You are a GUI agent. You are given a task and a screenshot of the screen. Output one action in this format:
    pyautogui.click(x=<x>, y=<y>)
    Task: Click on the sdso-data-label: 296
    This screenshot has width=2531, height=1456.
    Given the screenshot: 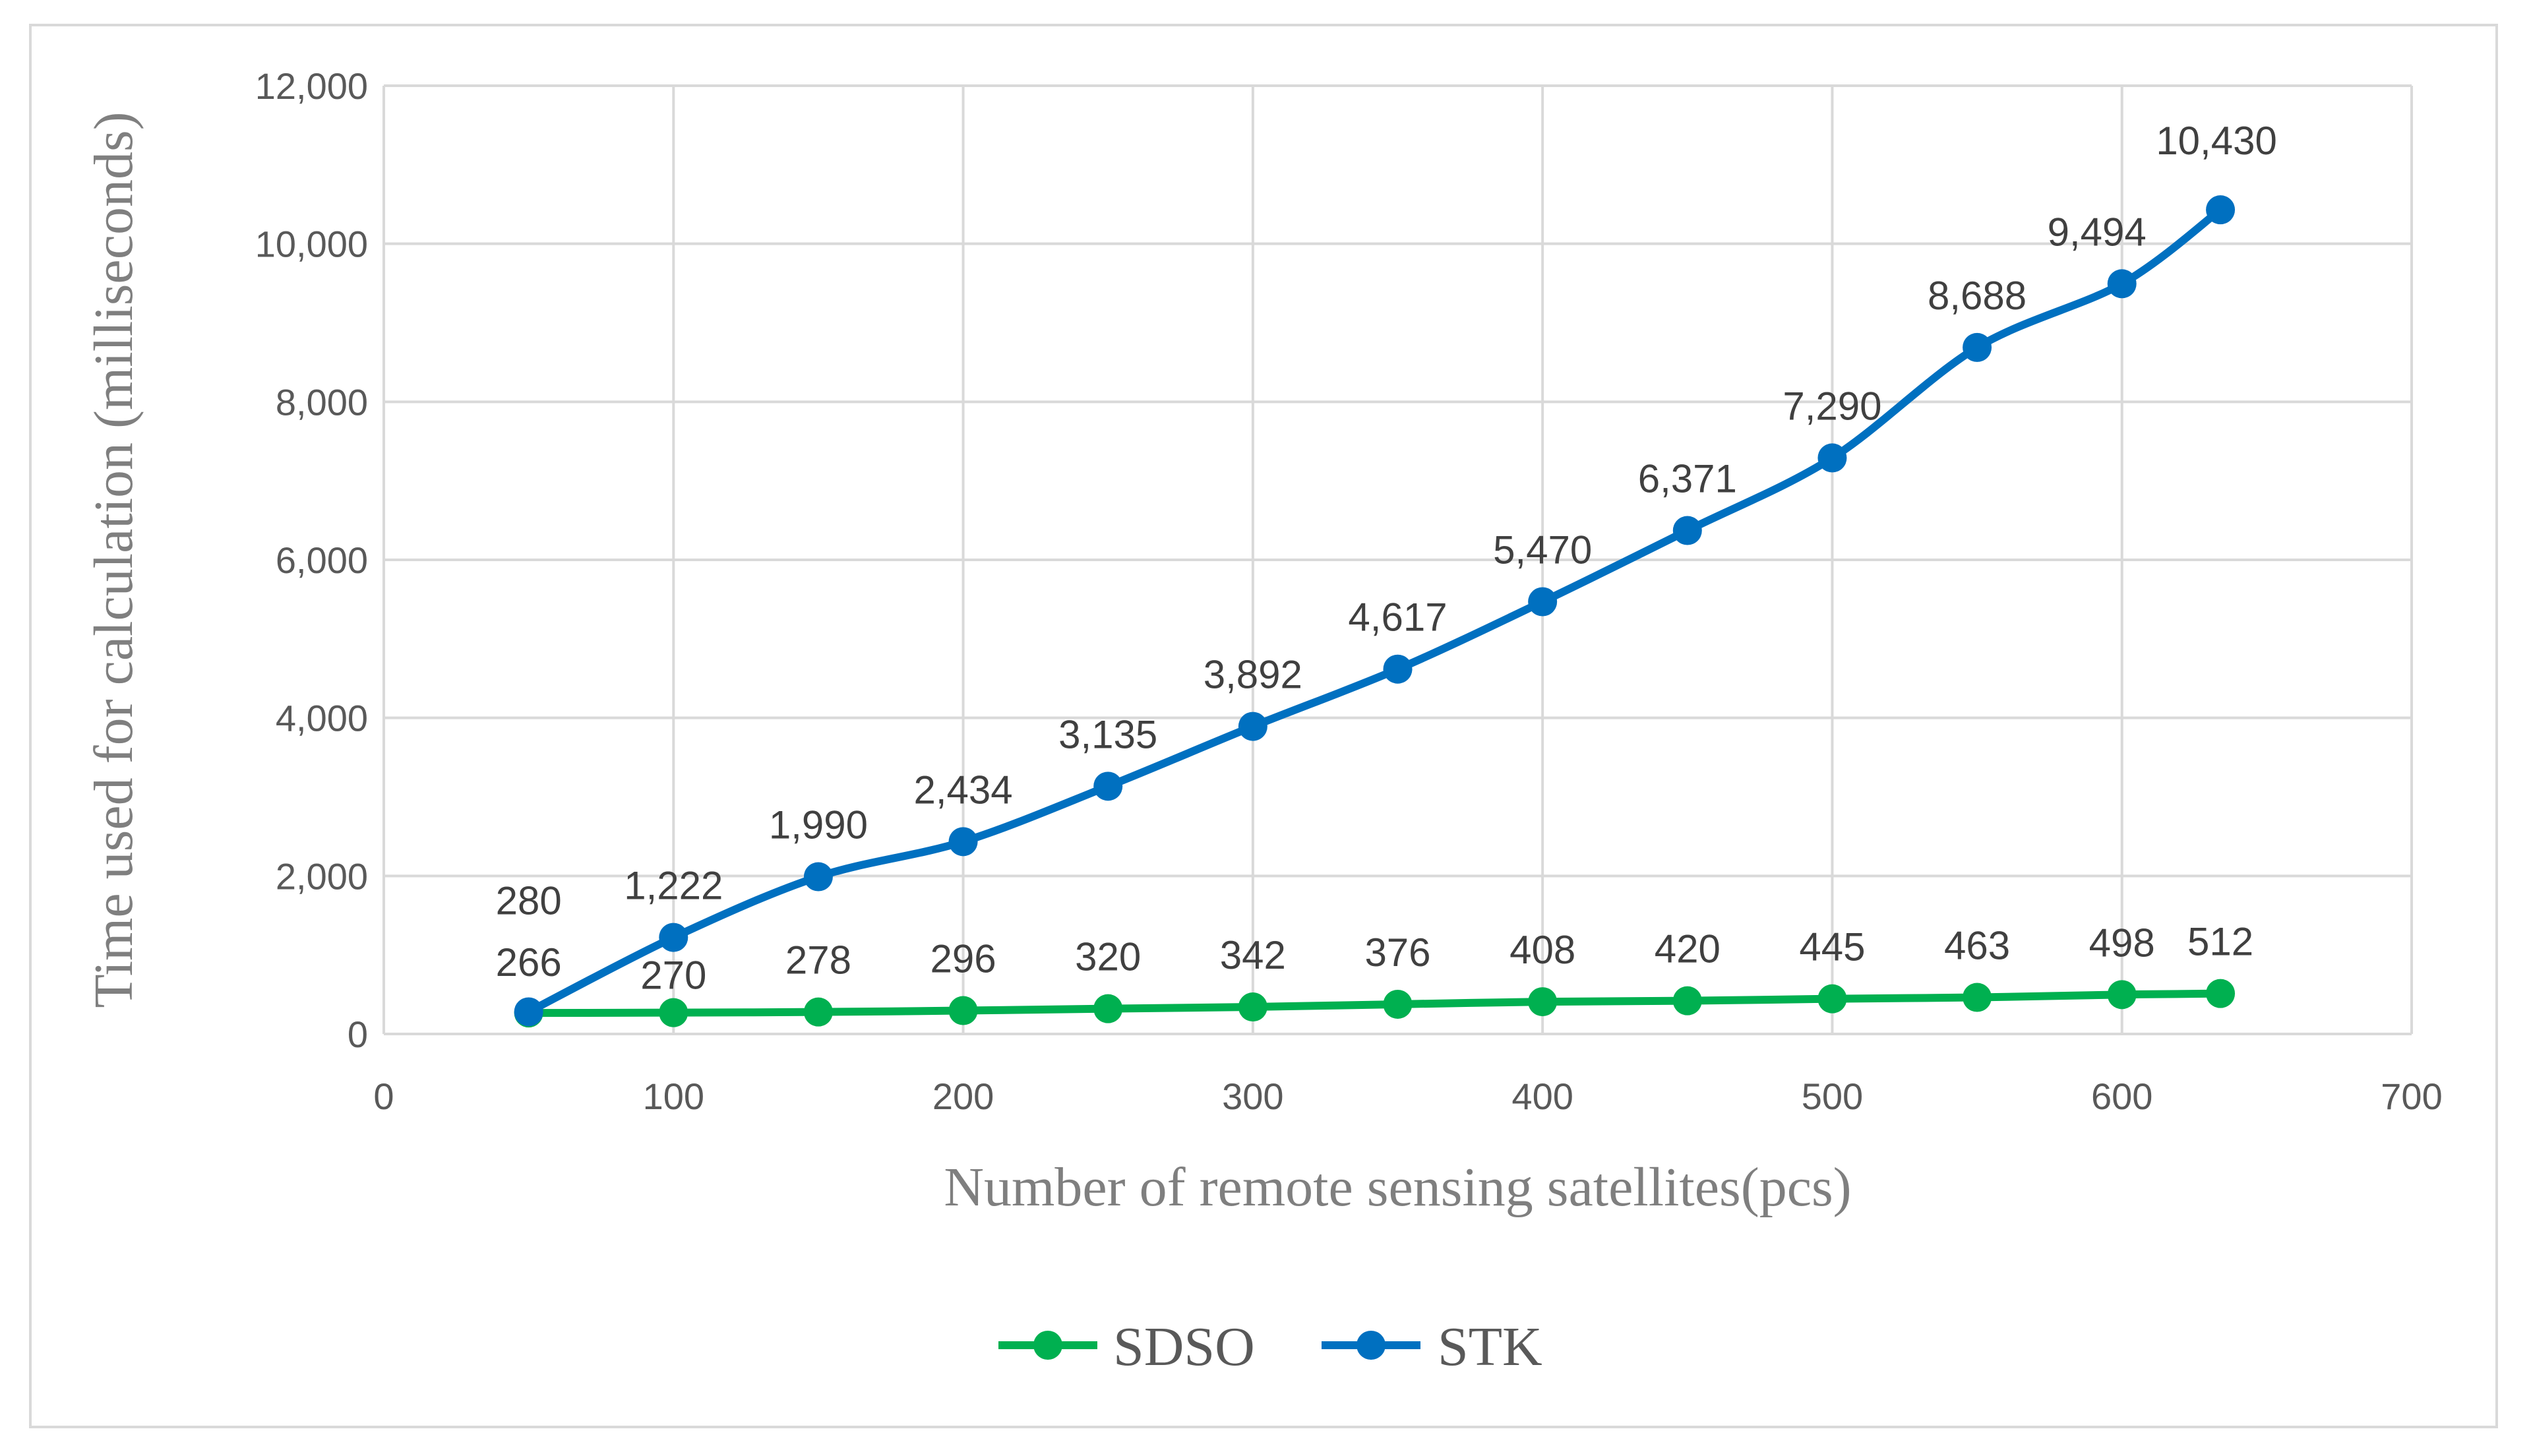 What is the action you would take?
    pyautogui.click(x=963, y=959)
    